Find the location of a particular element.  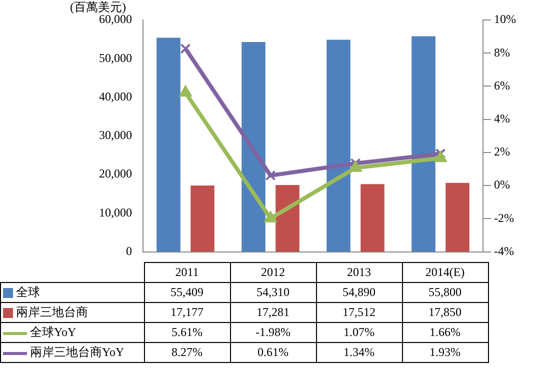

data-label: 0.61% is located at coordinates (273, 352).